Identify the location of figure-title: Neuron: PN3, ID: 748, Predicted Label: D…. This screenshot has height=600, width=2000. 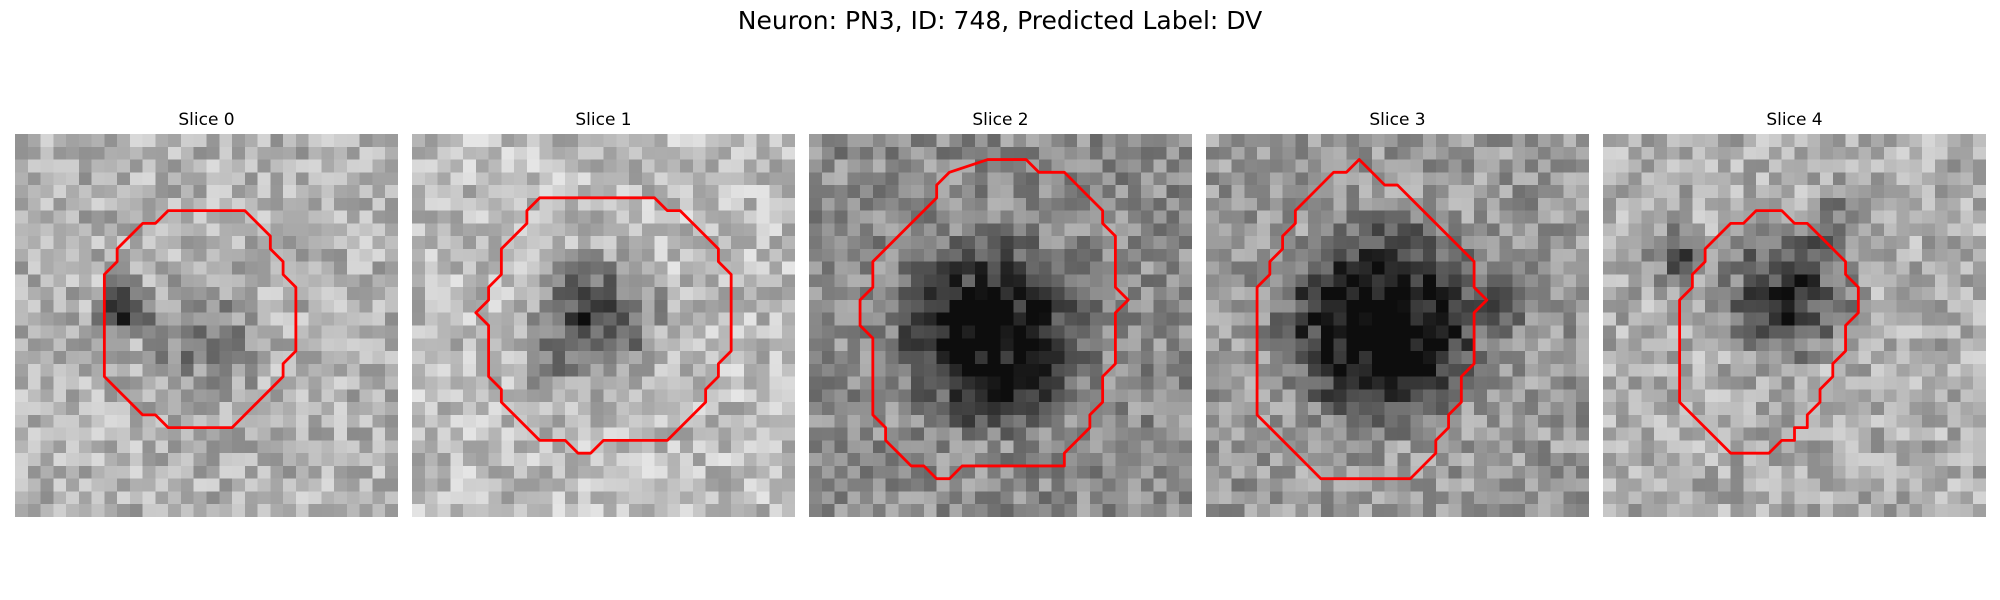
(1000, 20).